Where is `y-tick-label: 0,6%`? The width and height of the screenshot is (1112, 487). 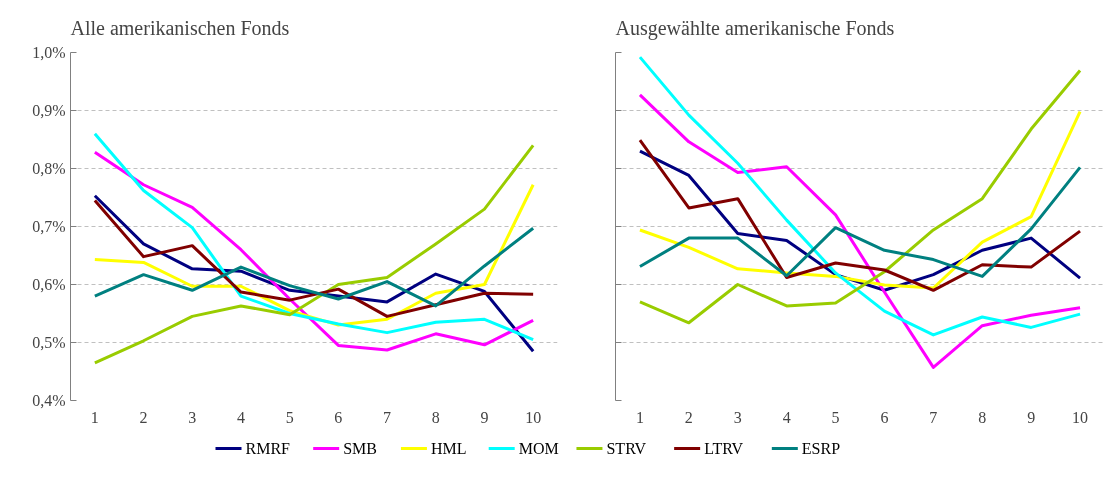 y-tick-label: 0,6% is located at coordinates (49, 284).